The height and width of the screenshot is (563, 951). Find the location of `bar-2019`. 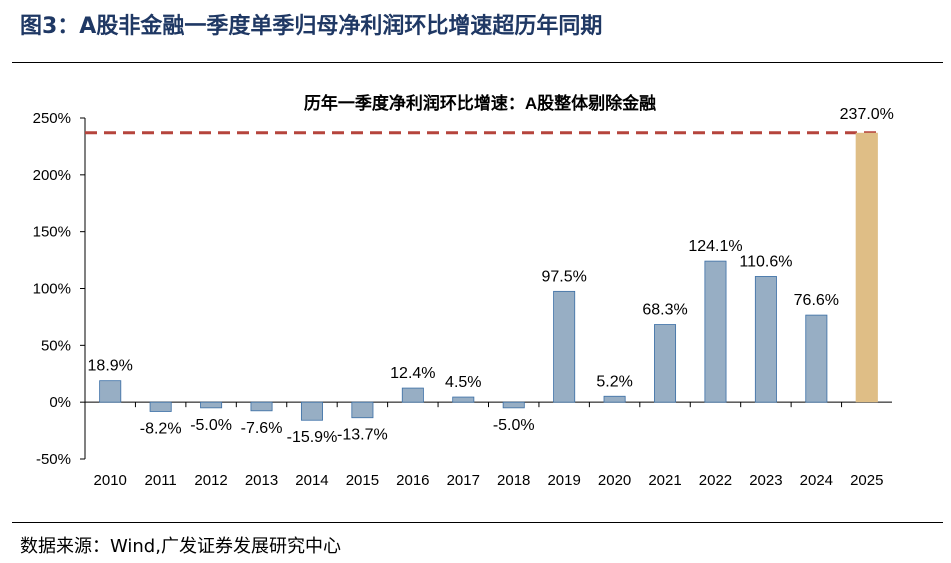

bar-2019 is located at coordinates (564, 346).